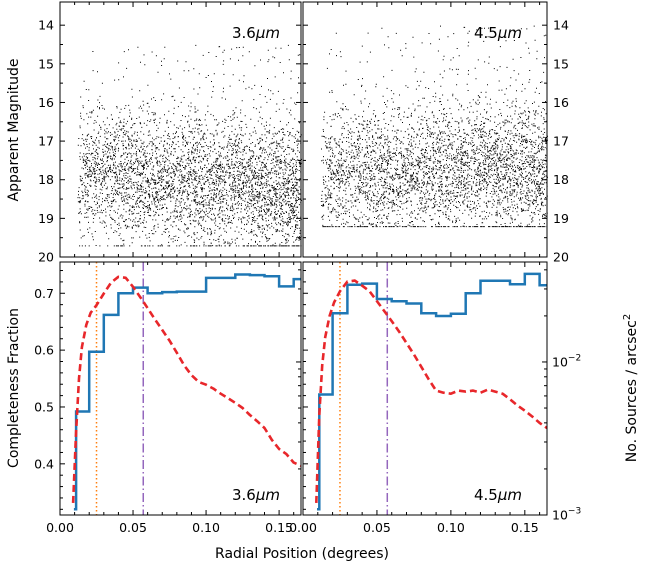  I want to click on xlabel-radial: Radial Position (degrees), so click(302, 554).